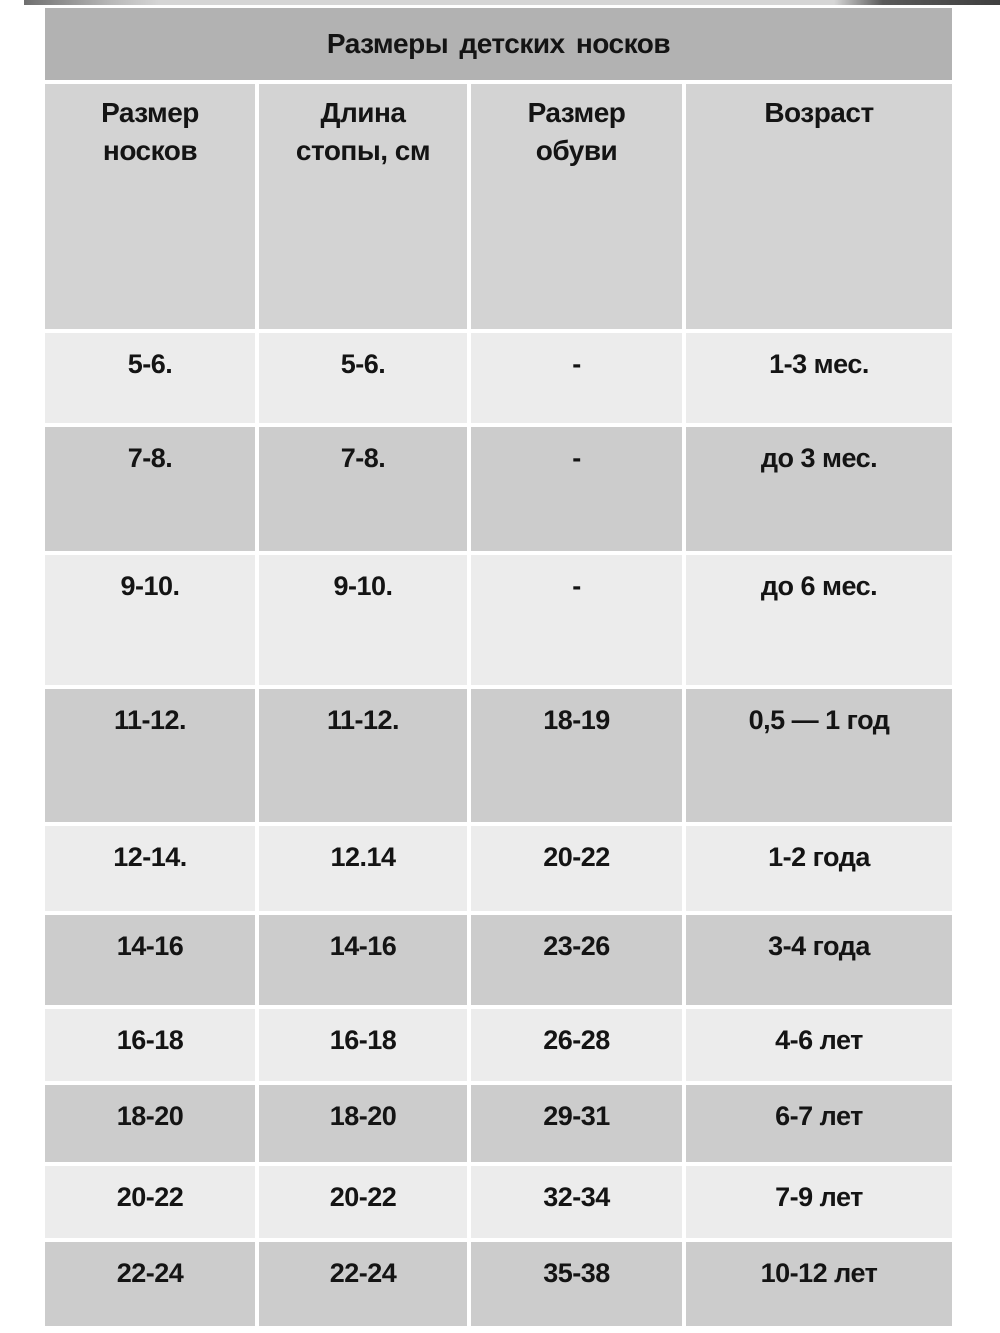 The height and width of the screenshot is (1333, 1000). Describe the element at coordinates (363, 868) in the screenshot. I see `table-cell: 12.14` at that location.